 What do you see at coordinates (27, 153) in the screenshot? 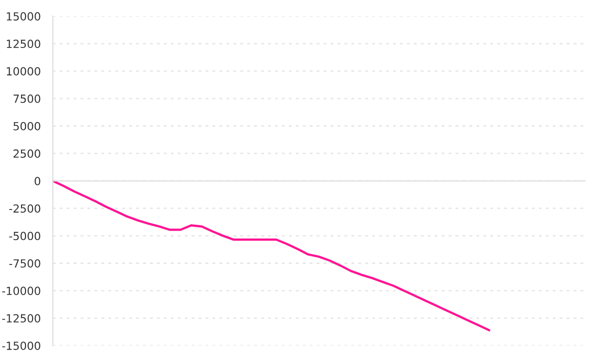
I see `y-tick-label: 2500` at bounding box center [27, 153].